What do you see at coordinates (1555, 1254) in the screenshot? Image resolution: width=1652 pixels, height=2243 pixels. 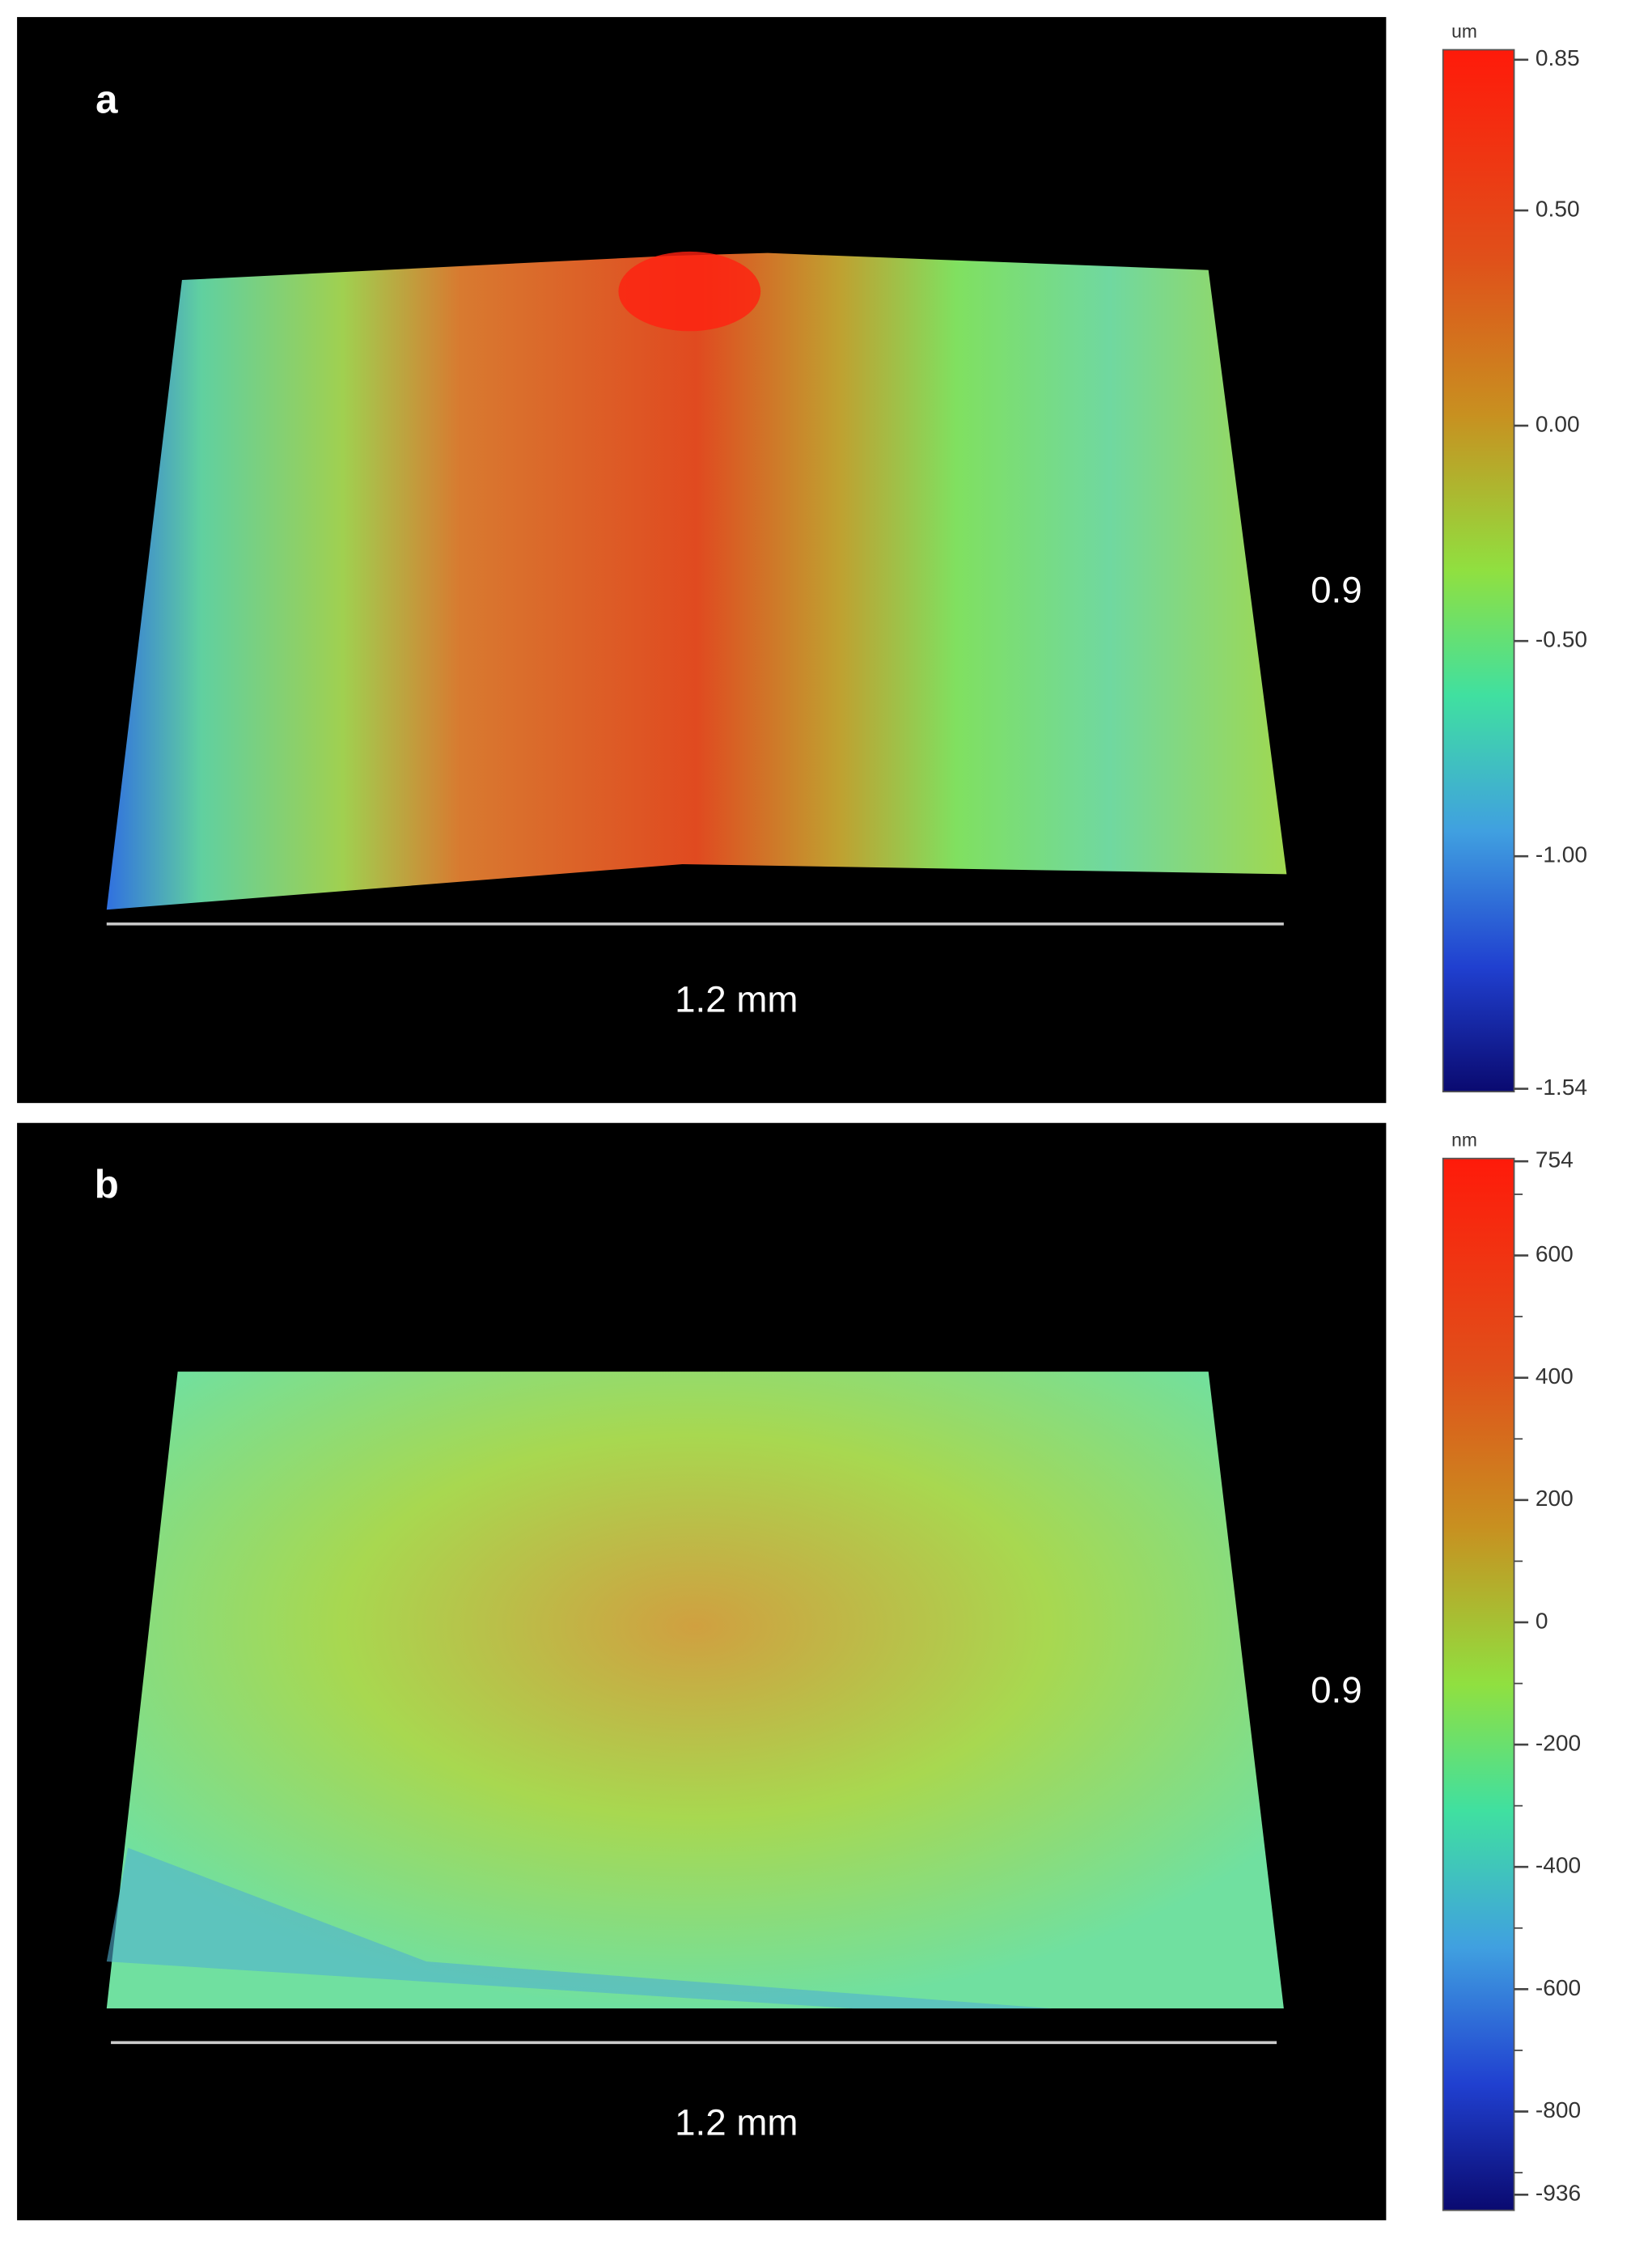 I see `colorbar-tick-label: 600` at bounding box center [1555, 1254].